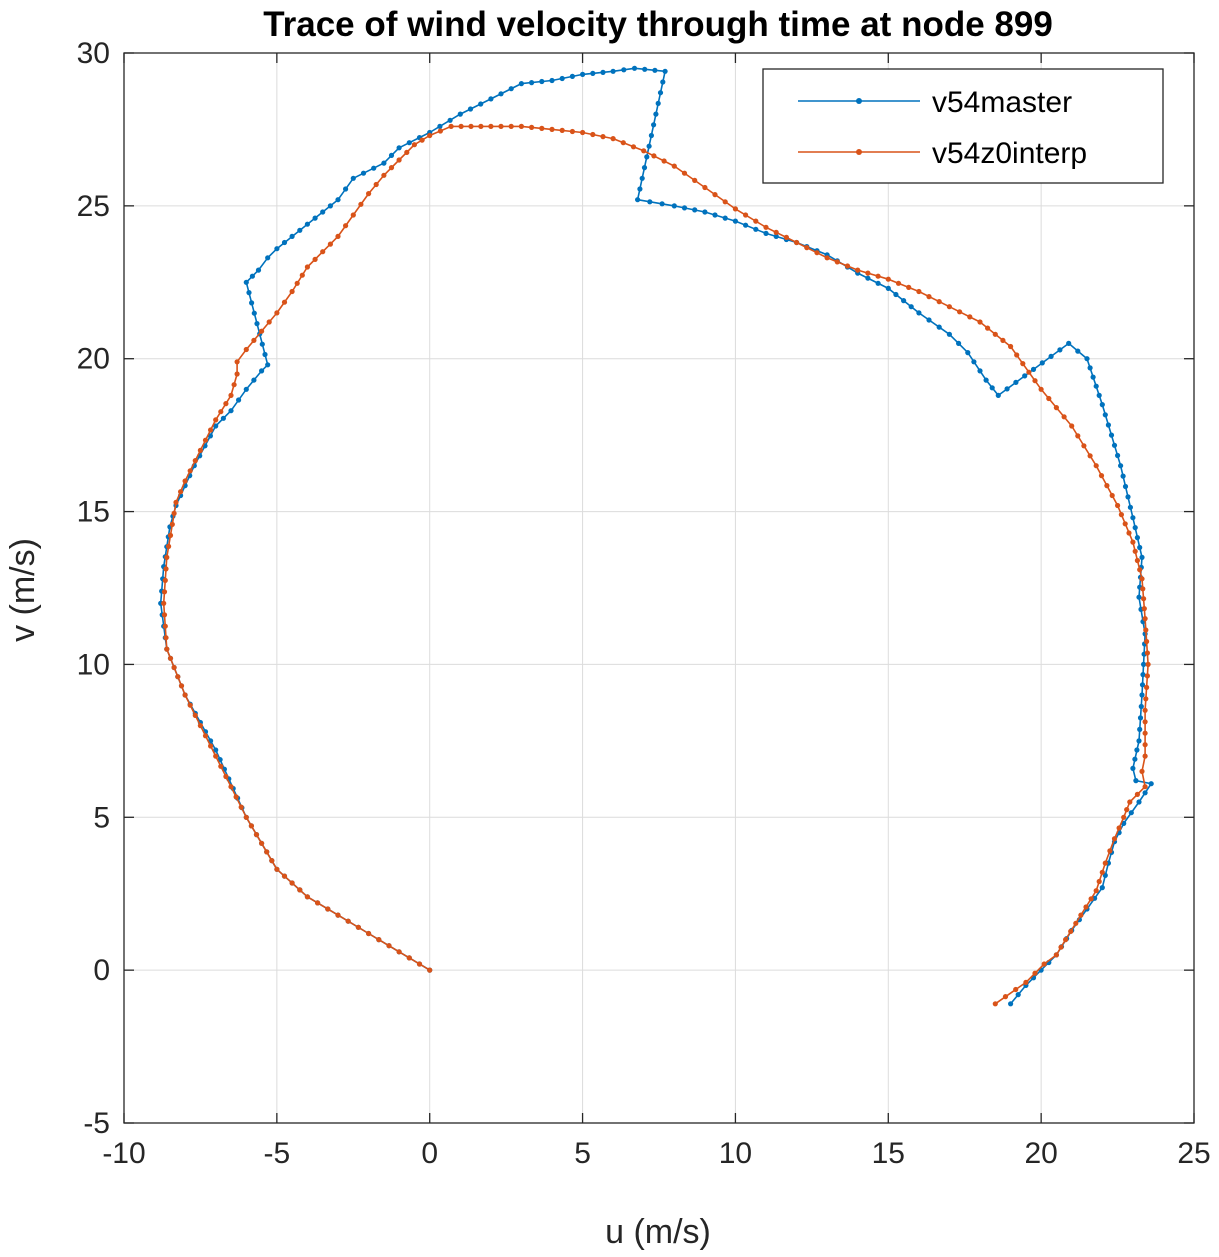 This screenshot has height=1257, width=1219. What do you see at coordinates (123, 1153) in the screenshot?
I see `x-tick-label-0: -10` at bounding box center [123, 1153].